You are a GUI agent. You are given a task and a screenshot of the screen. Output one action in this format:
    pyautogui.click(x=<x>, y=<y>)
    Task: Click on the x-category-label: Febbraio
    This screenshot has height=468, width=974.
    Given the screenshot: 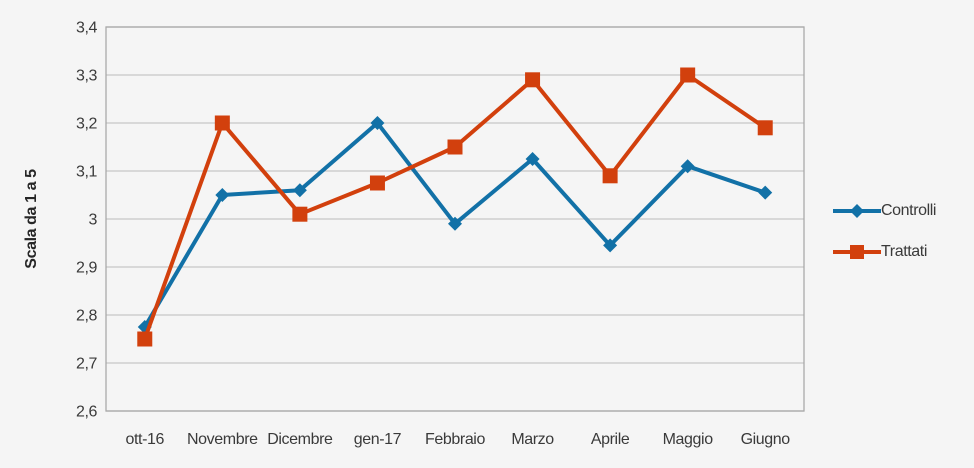 What is the action you would take?
    pyautogui.click(x=455, y=439)
    